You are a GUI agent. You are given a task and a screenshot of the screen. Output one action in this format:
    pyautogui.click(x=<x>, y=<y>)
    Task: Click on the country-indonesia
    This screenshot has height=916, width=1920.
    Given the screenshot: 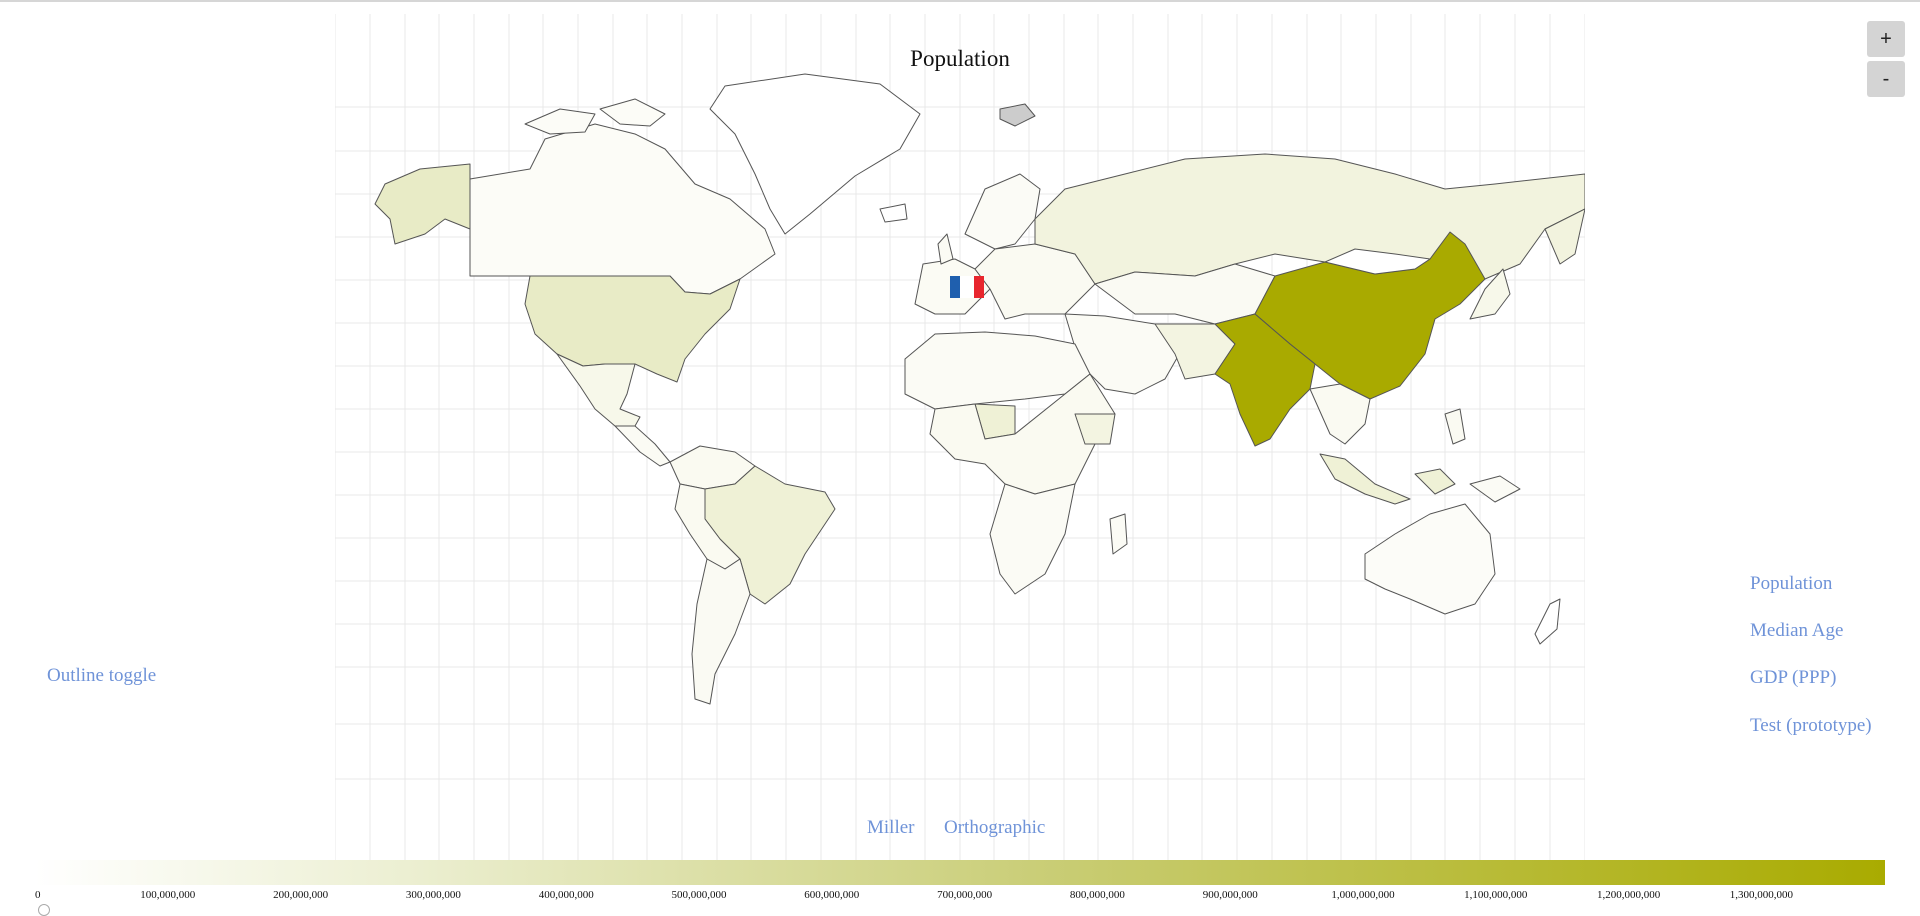 What is the action you would take?
    pyautogui.click(x=1387, y=479)
    